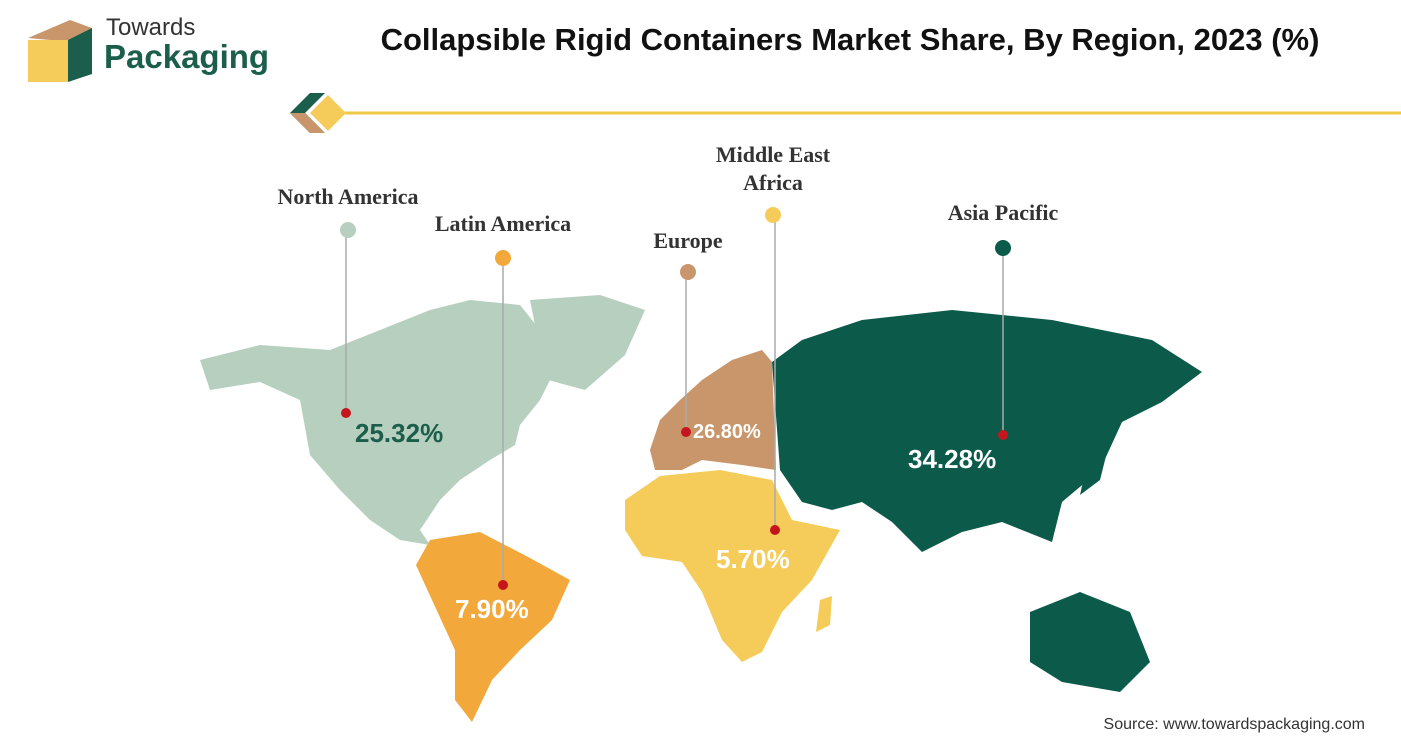 The width and height of the screenshot is (1401, 751). Describe the element at coordinates (773, 168) in the screenshot. I see `region-name: Middle East Africa` at that location.